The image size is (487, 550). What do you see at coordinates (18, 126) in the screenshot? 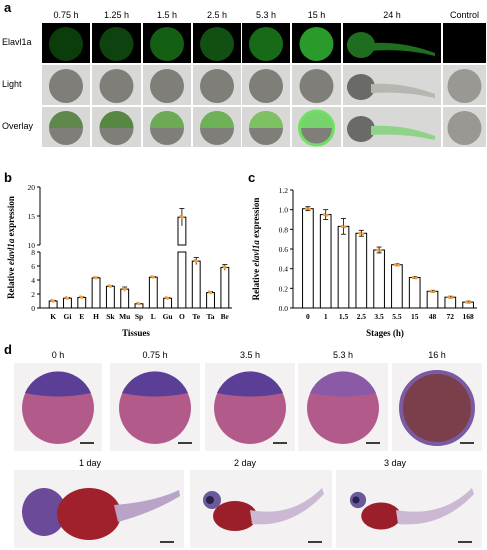
I see `row-label: Overlay` at bounding box center [18, 126].